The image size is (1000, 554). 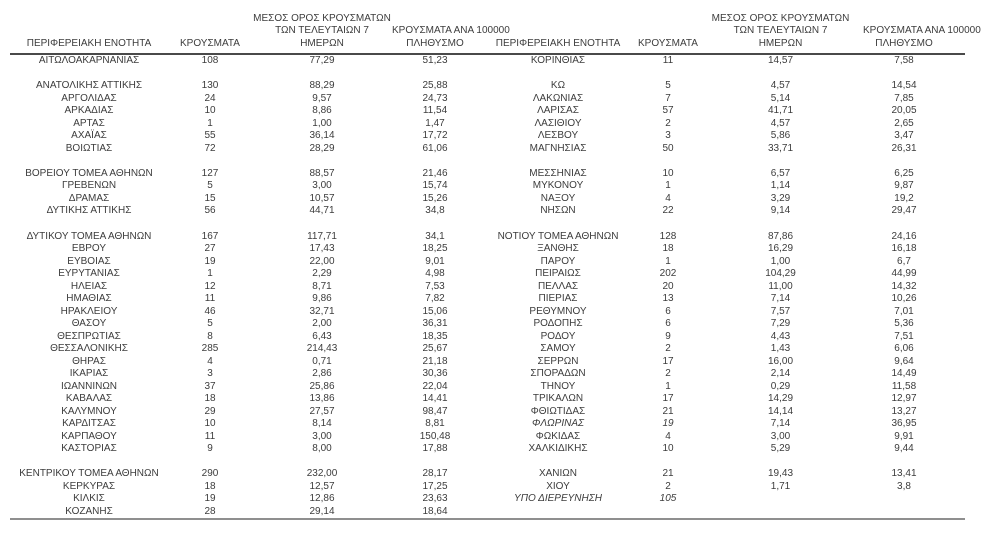 What do you see at coordinates (922, 34) in the screenshot?
I see `header-per100k-right: ΚΡΟΥΣΜΑΤΑ ΑΝΑ 100000 ΠΛΗΘΥΣΜΟ` at bounding box center [922, 34].